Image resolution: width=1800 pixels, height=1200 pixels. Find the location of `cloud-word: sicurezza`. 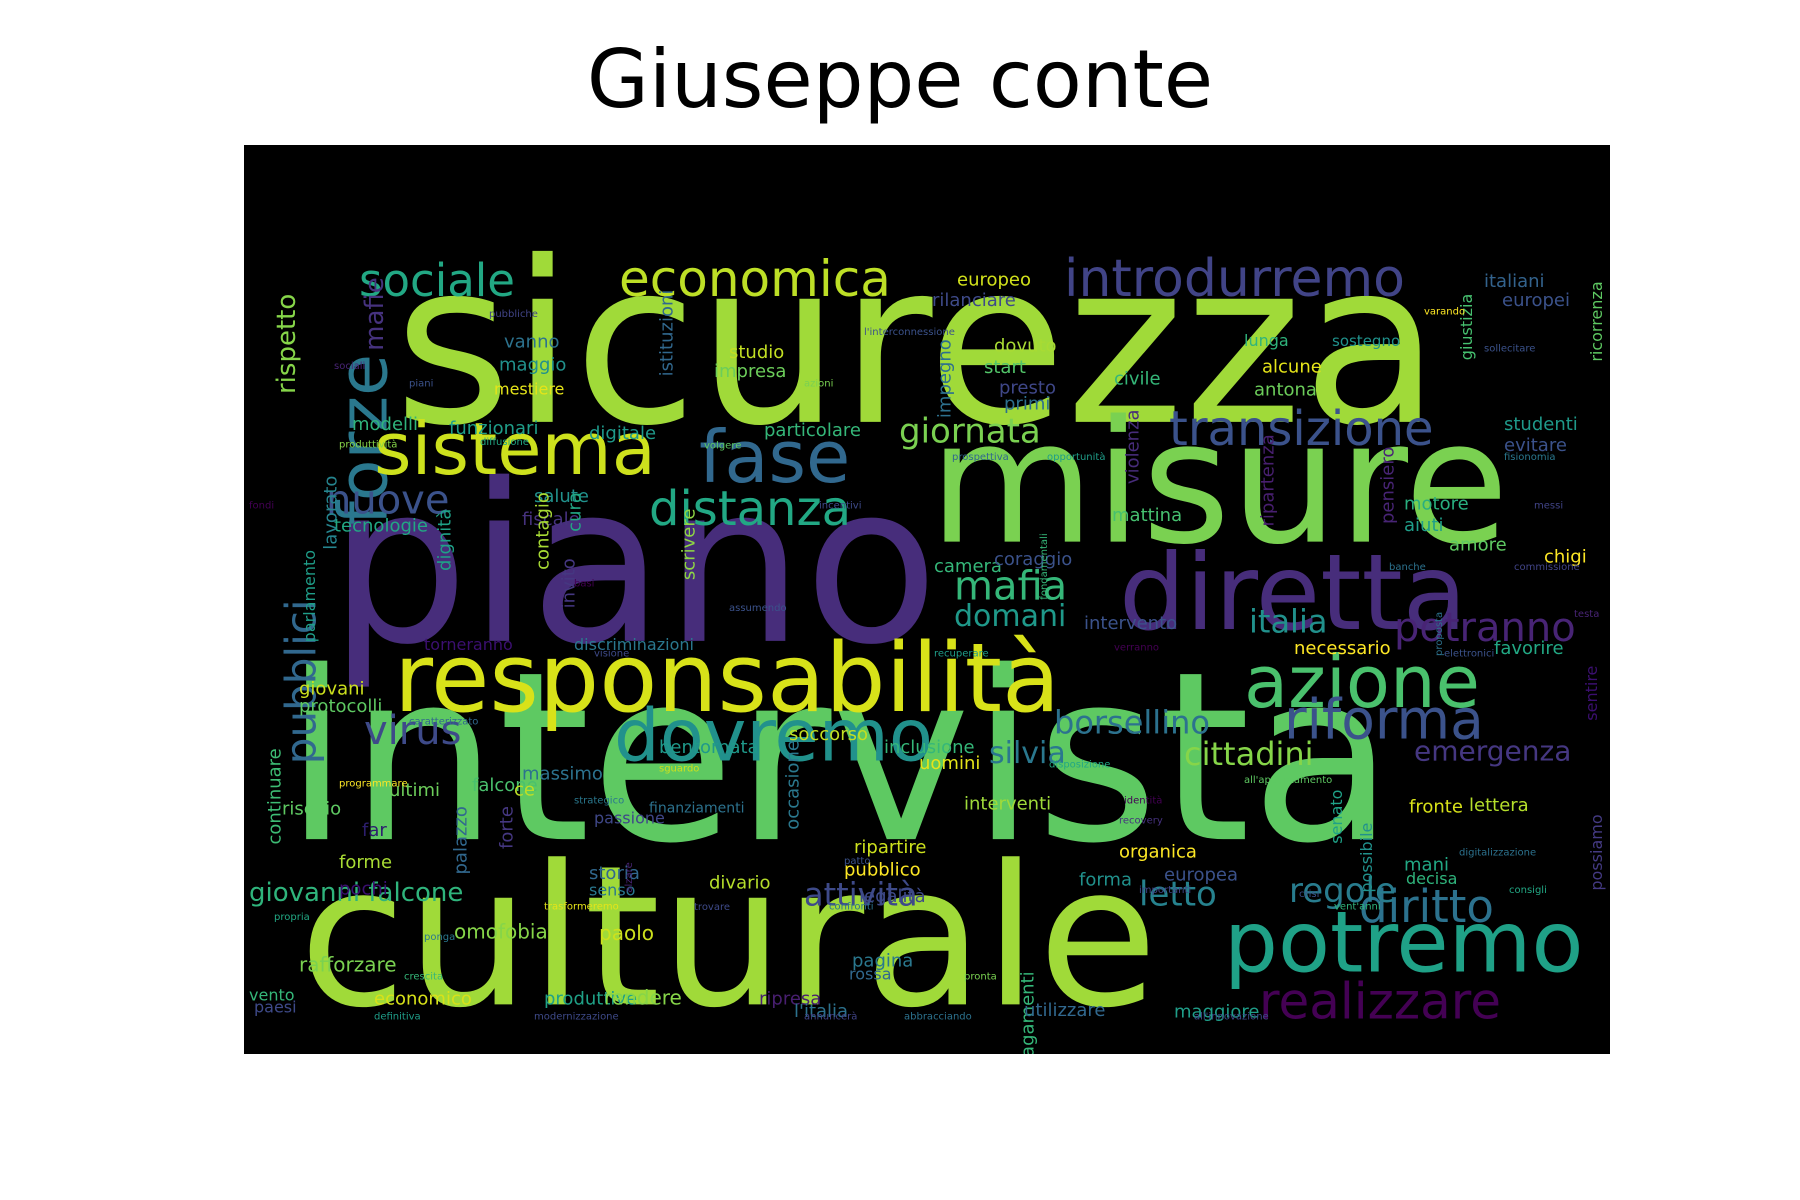

cloud-word: sicurezza is located at coordinates (917, 345).